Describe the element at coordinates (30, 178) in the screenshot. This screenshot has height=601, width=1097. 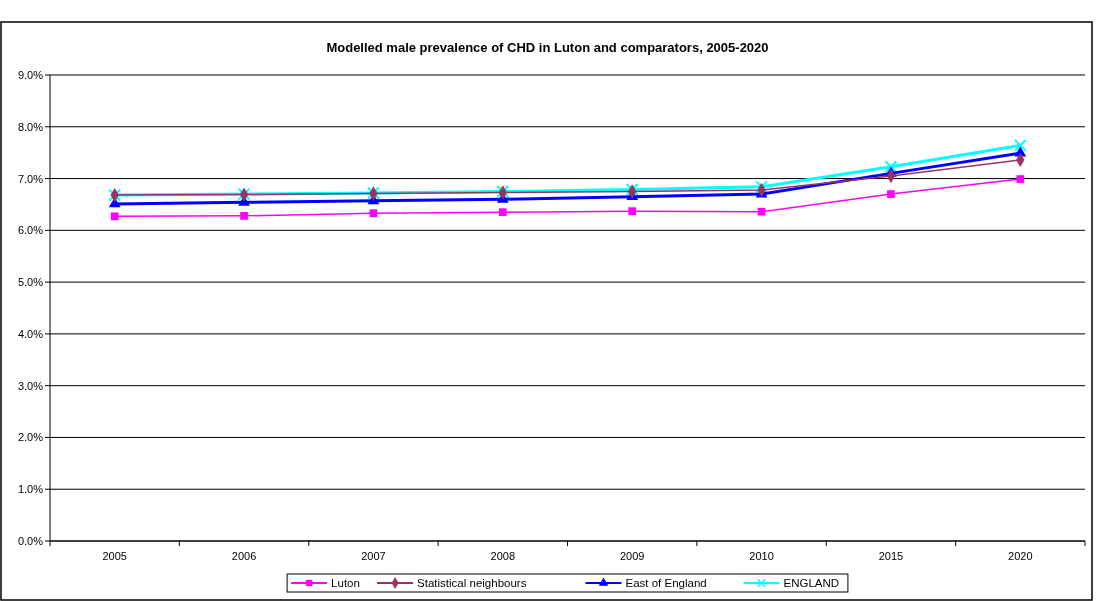
I see `y-tick-label: 7.0%` at that location.